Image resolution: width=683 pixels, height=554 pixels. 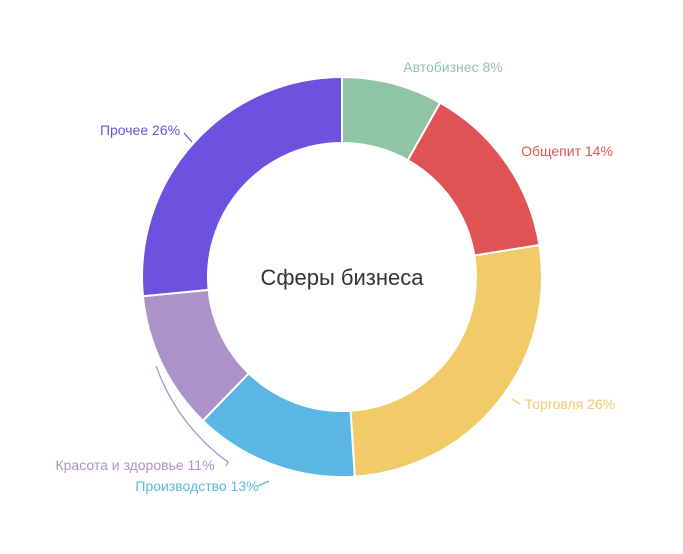 What do you see at coordinates (567, 151) in the screenshot?
I see `slice-label-2: Общепит 14%` at bounding box center [567, 151].